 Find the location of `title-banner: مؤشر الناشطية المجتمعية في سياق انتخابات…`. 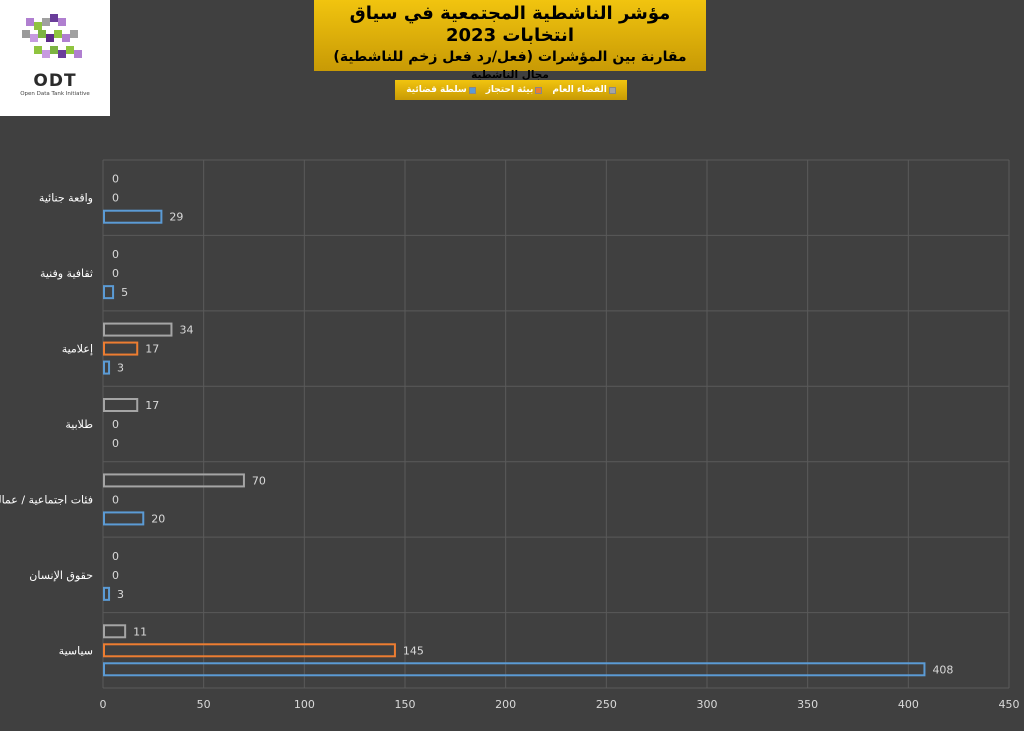

title-banner: مؤشر الناشطية المجتمعية في سياق انتخابات… is located at coordinates (510, 40).